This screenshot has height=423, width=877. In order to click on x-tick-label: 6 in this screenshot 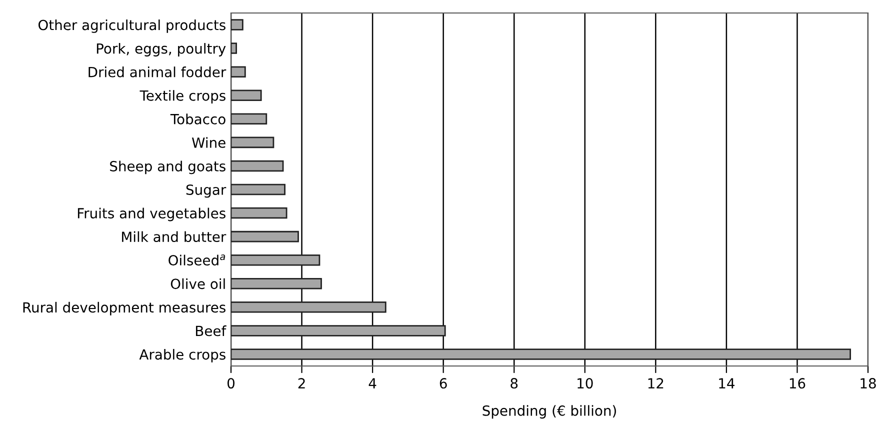, I will do `click(443, 383)`.